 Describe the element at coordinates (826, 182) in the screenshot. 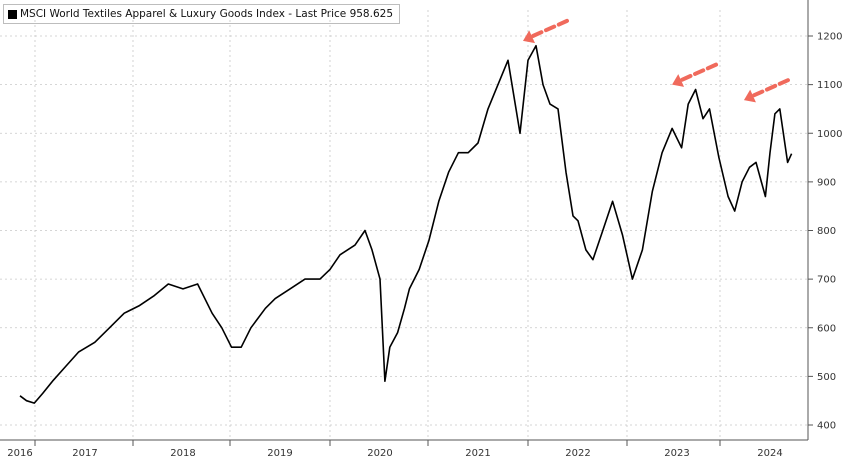

I see `y-tick-label: 900` at that location.